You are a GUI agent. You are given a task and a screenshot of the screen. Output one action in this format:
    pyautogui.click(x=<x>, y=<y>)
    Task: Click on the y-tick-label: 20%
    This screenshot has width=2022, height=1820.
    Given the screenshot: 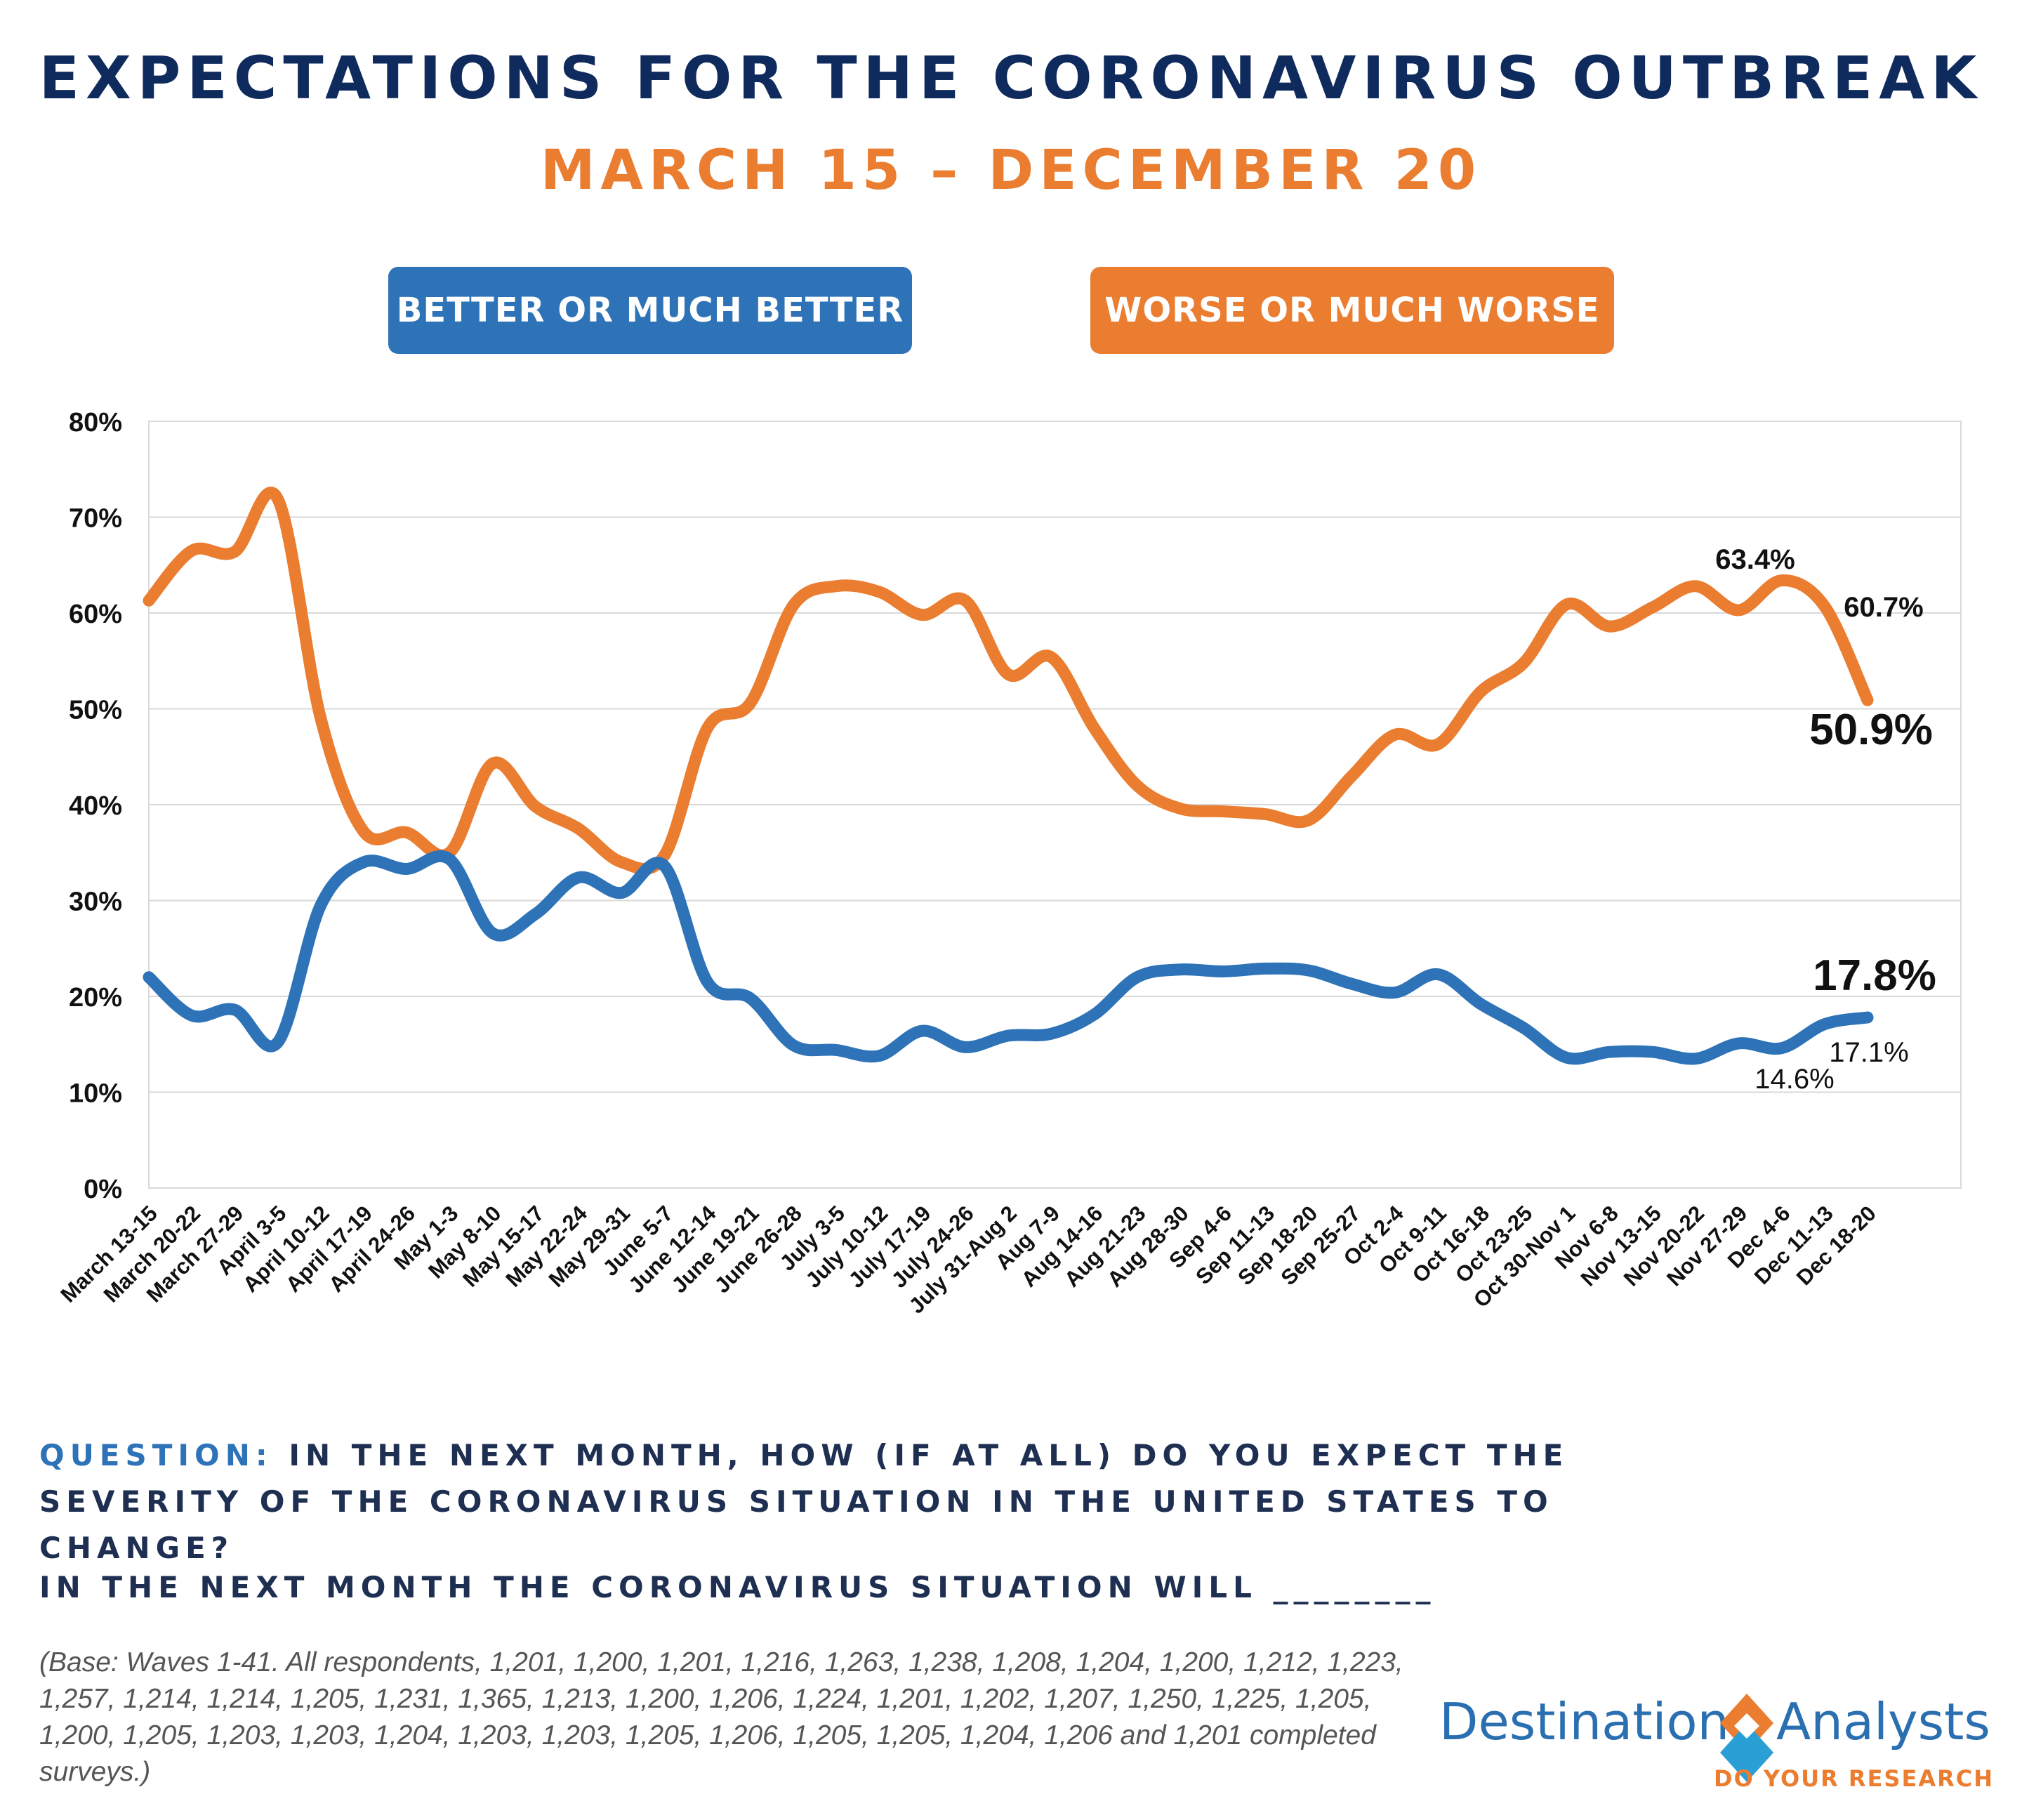 What is the action you would take?
    pyautogui.click(x=96, y=998)
    